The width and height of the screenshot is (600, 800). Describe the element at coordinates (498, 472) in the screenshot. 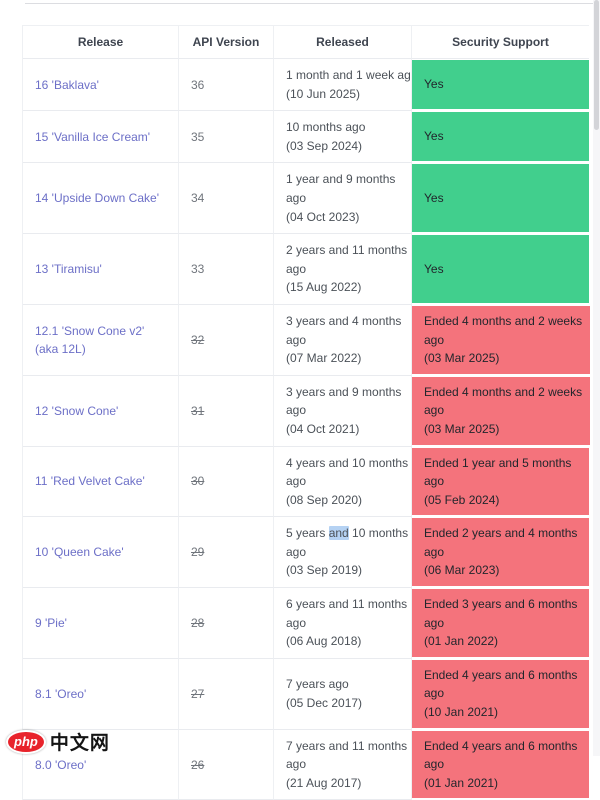

I see `security-support-text: Ended 1 year and 5 months ago` at that location.